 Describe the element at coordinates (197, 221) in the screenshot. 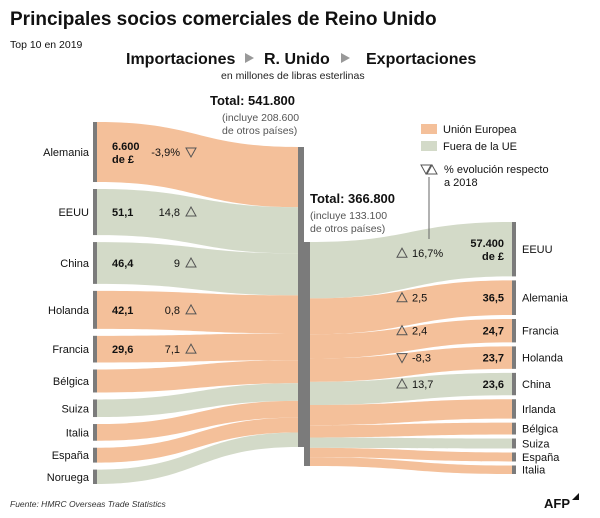

I see `import-flow-eeuu` at that location.